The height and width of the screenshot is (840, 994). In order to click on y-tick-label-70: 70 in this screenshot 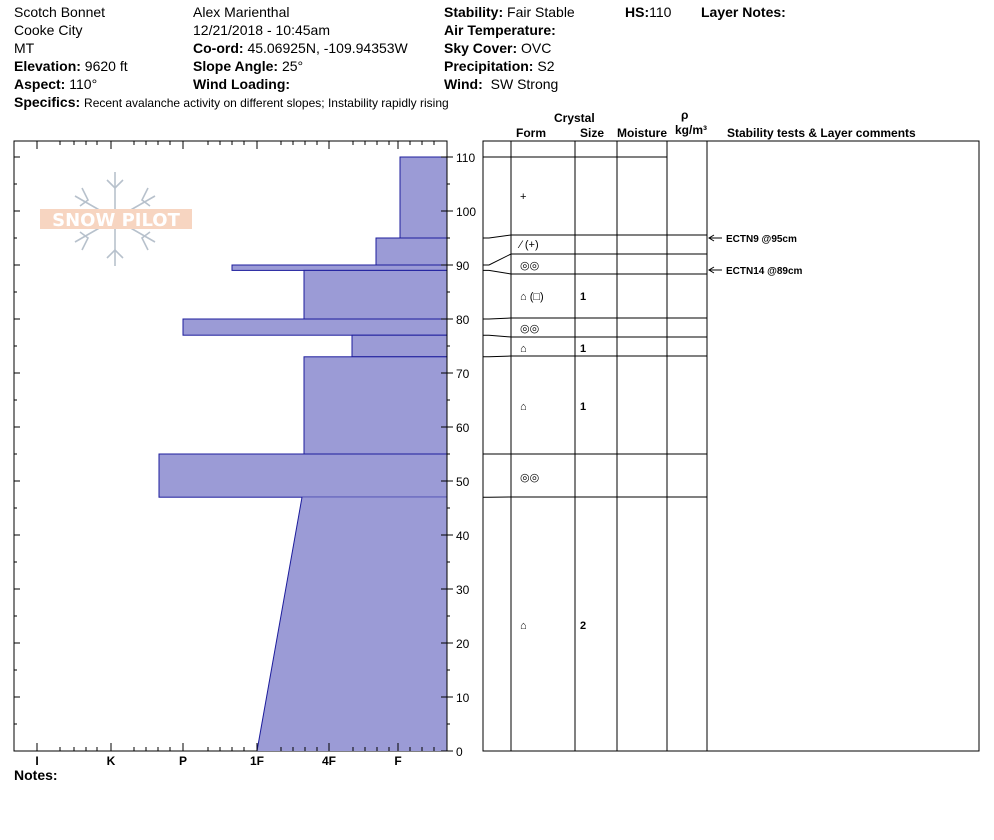, I will do `click(463, 374)`.